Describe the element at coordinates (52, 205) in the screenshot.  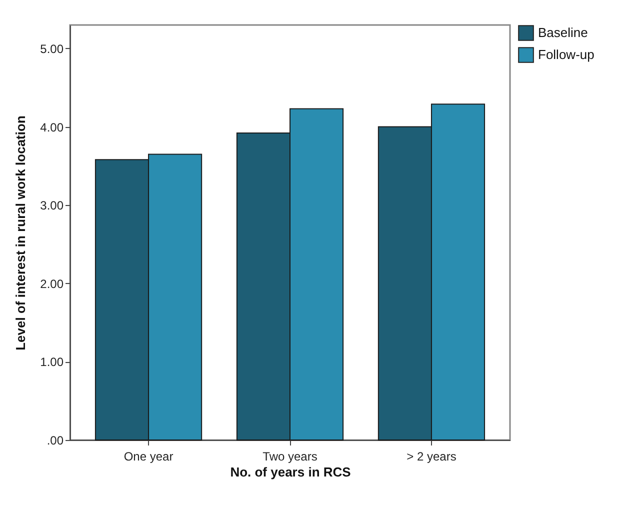
I see `y-tick-label: 3.00` at that location.